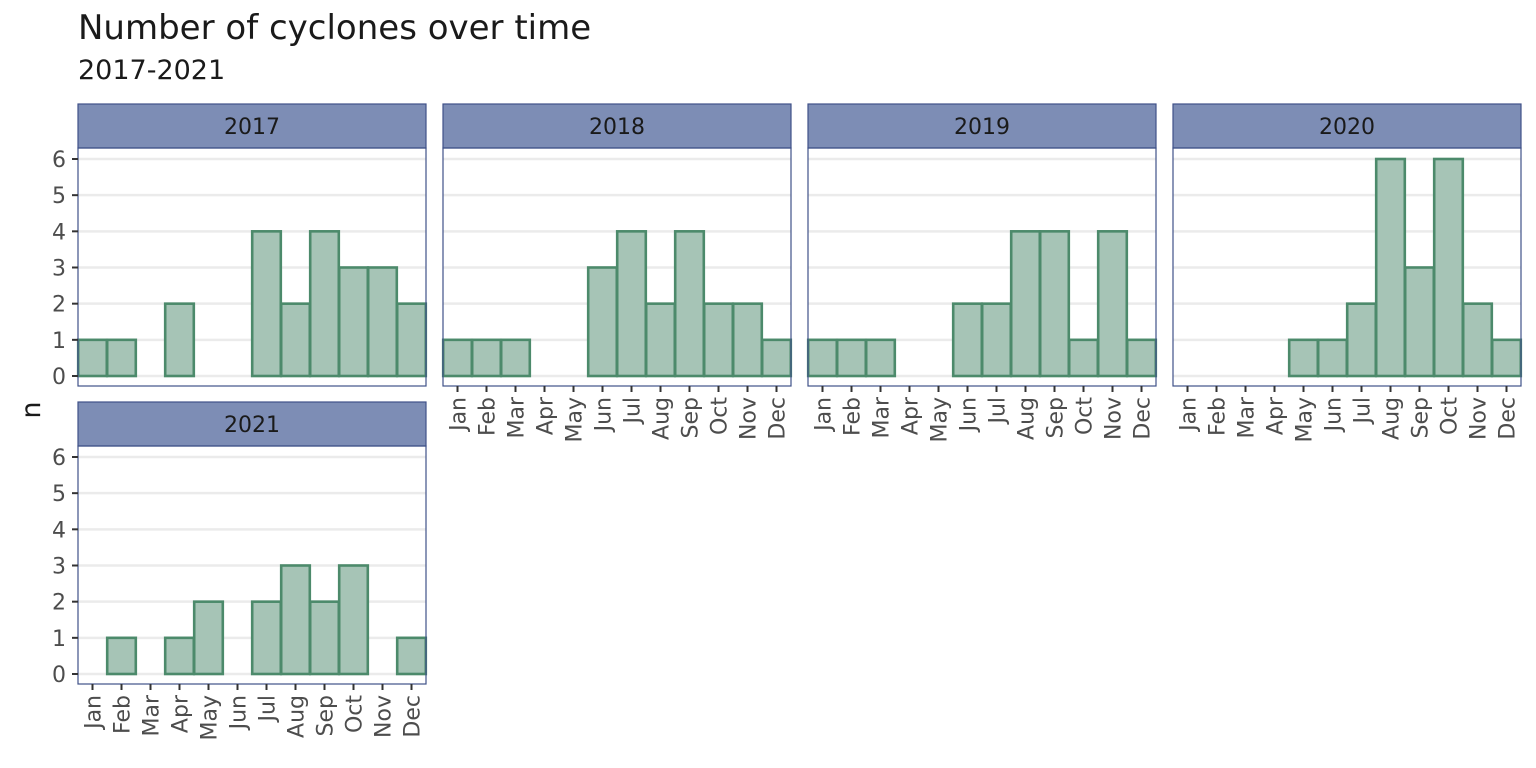  What do you see at coordinates (266, 638) in the screenshot?
I see `bar-2021-Jul` at bounding box center [266, 638].